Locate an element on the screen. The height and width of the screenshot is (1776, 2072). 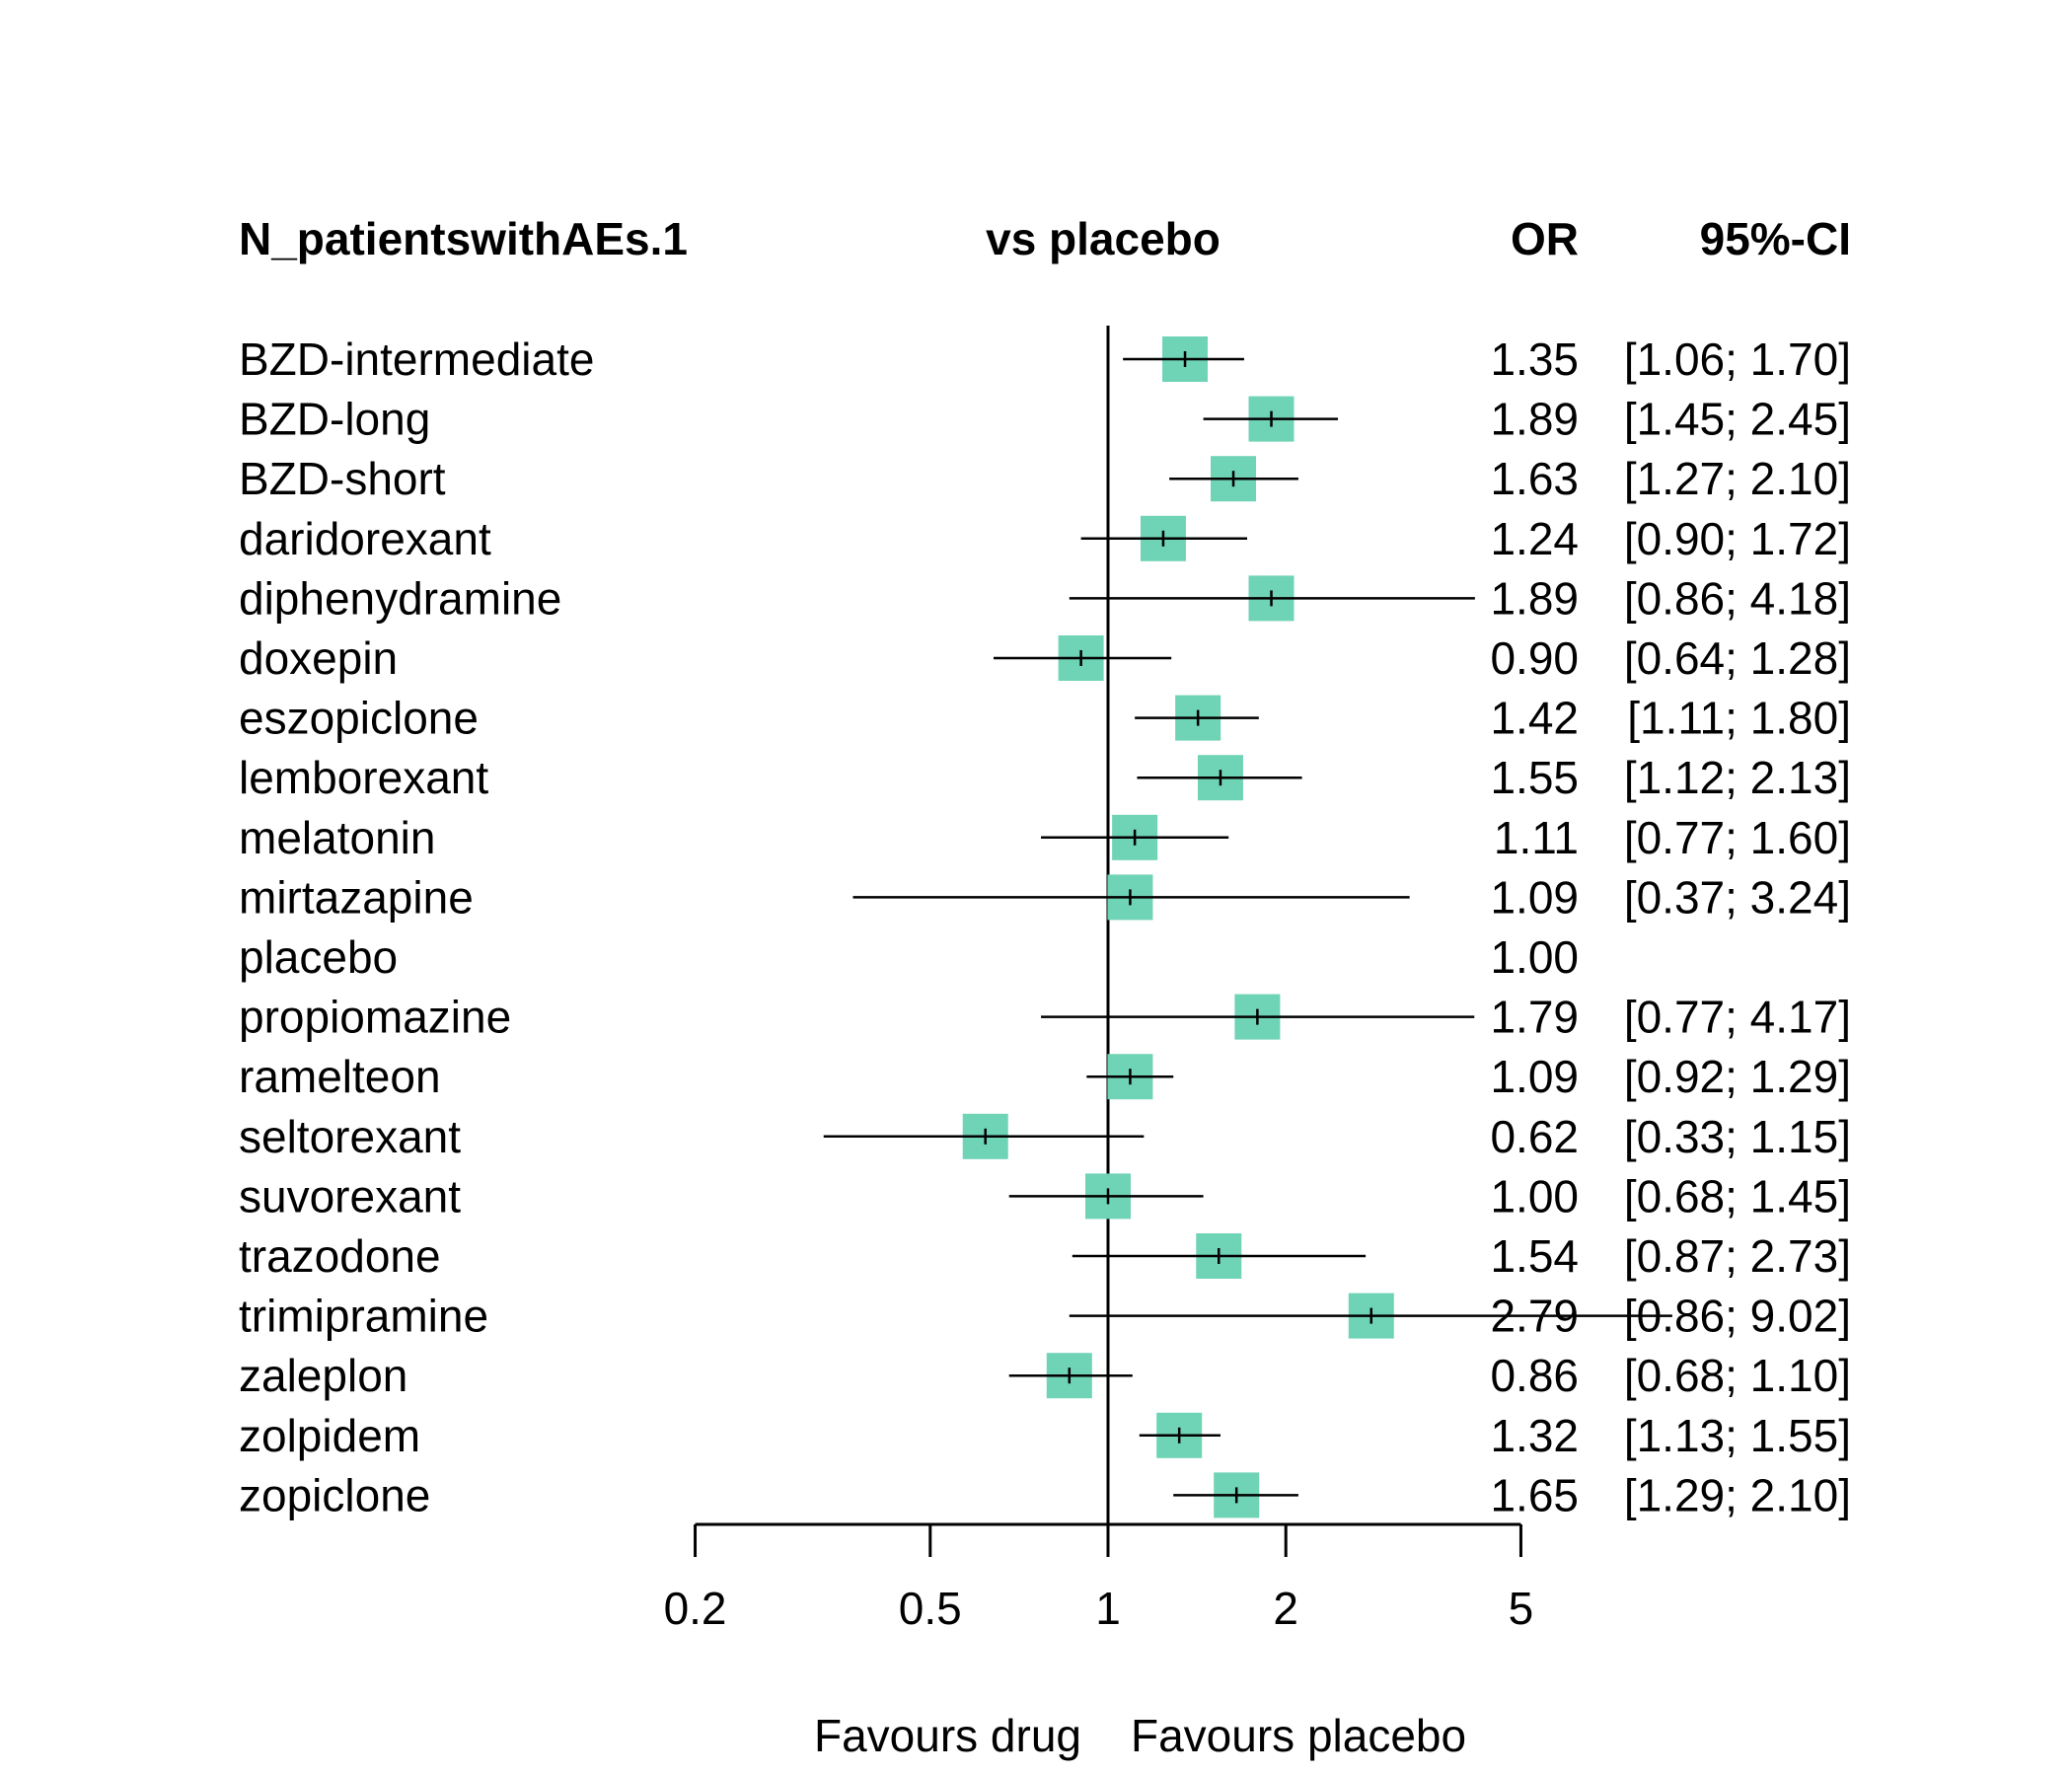
forest-row: BZD-short 1.63 [1.27; 2.10] is located at coordinates (1045, 479).